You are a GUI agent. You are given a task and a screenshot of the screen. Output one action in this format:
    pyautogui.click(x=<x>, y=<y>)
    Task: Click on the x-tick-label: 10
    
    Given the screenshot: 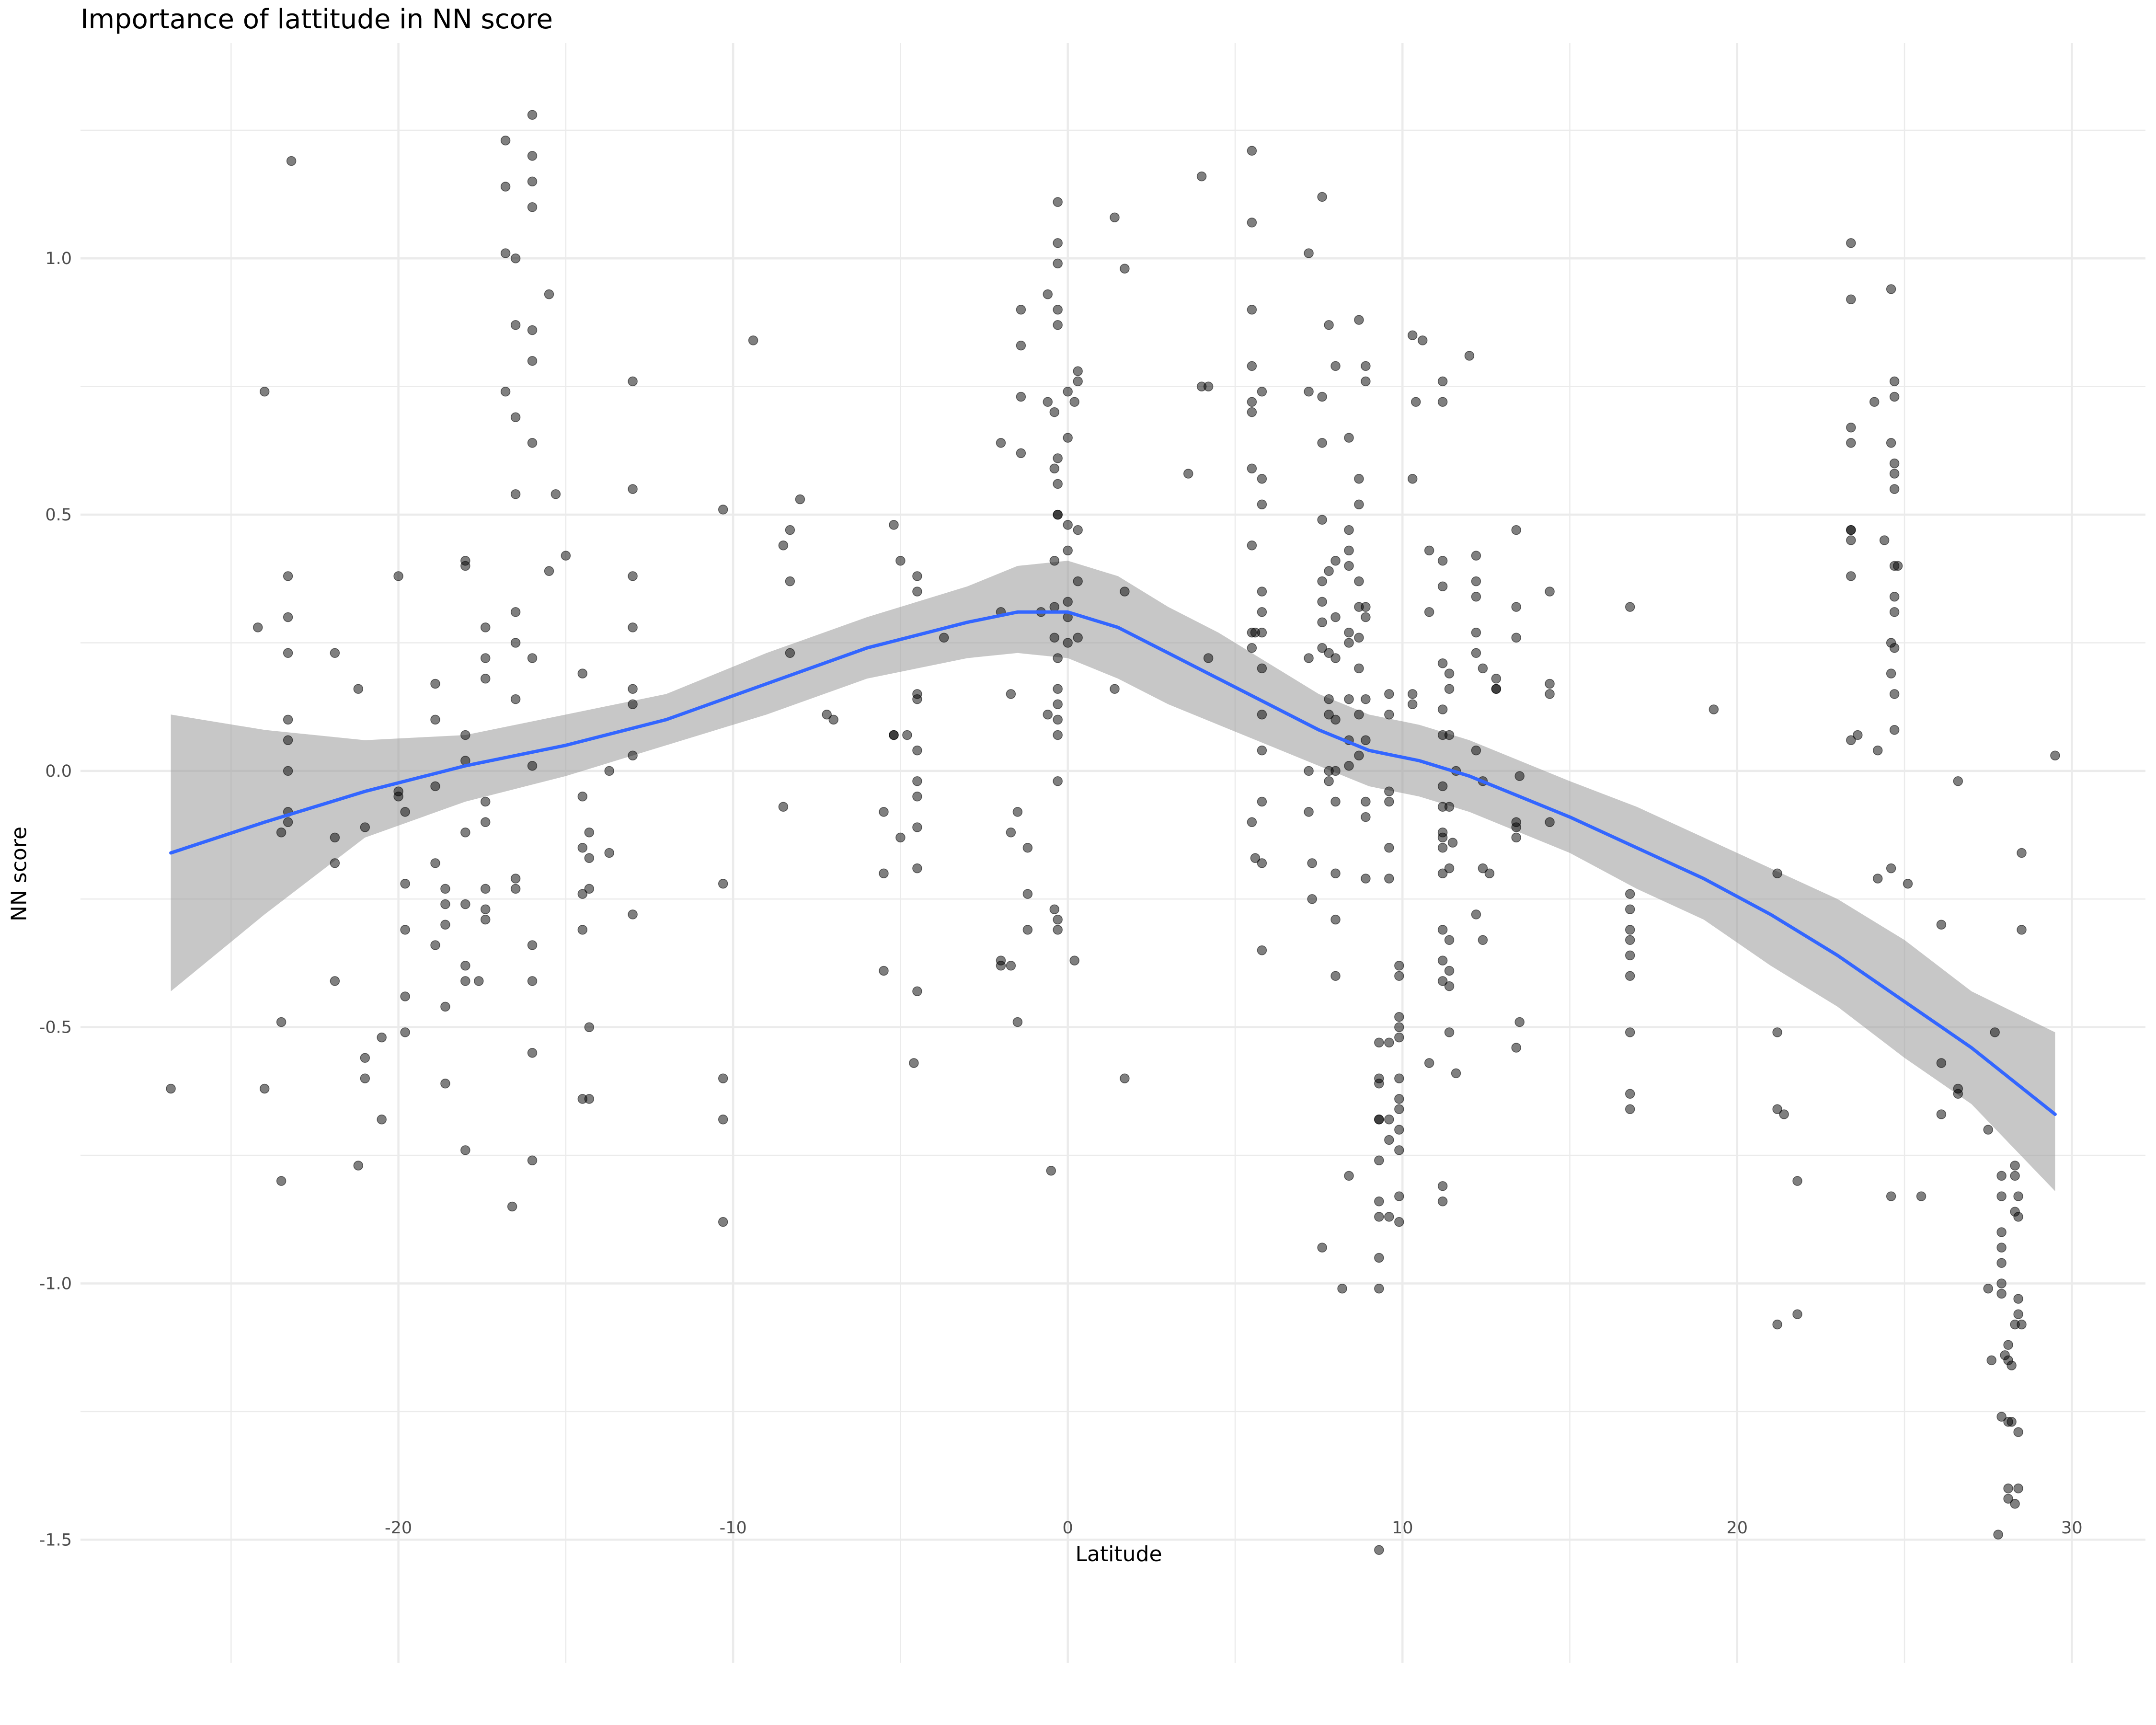 What is the action you would take?
    pyautogui.click(x=1402, y=1528)
    